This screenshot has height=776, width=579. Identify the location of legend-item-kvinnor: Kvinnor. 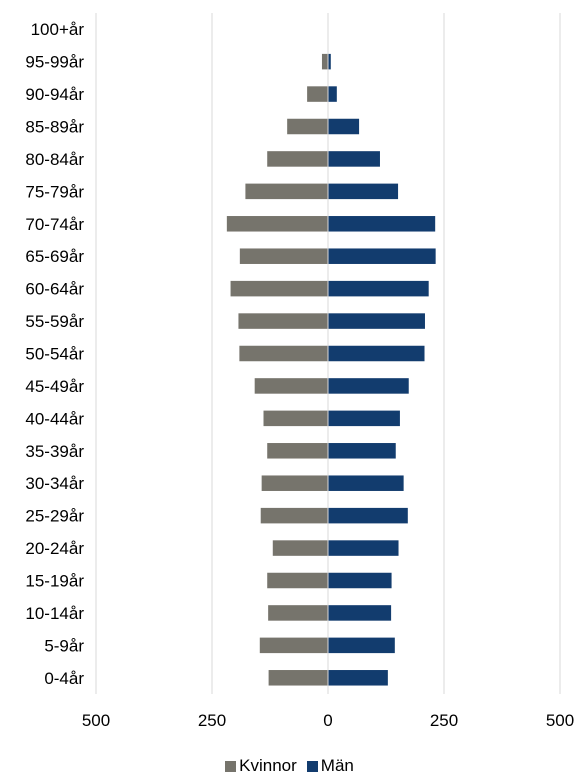
(261, 766).